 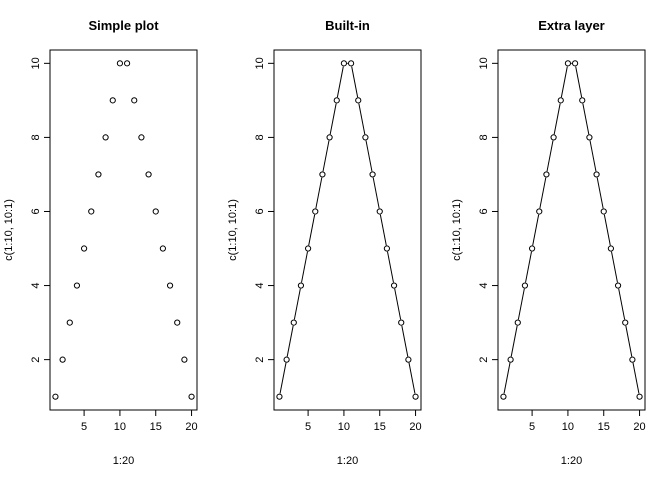 What do you see at coordinates (571, 25) in the screenshot?
I see `chart-title: Extra layer` at bounding box center [571, 25].